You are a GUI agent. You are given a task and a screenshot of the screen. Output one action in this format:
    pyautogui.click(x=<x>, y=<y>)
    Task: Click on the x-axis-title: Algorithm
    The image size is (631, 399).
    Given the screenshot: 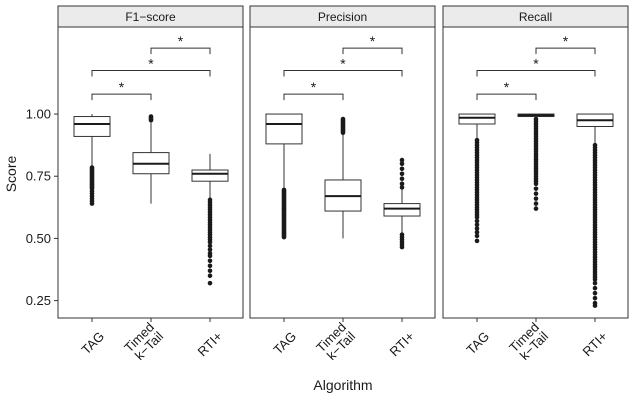 What is the action you would take?
    pyautogui.click(x=342, y=385)
    